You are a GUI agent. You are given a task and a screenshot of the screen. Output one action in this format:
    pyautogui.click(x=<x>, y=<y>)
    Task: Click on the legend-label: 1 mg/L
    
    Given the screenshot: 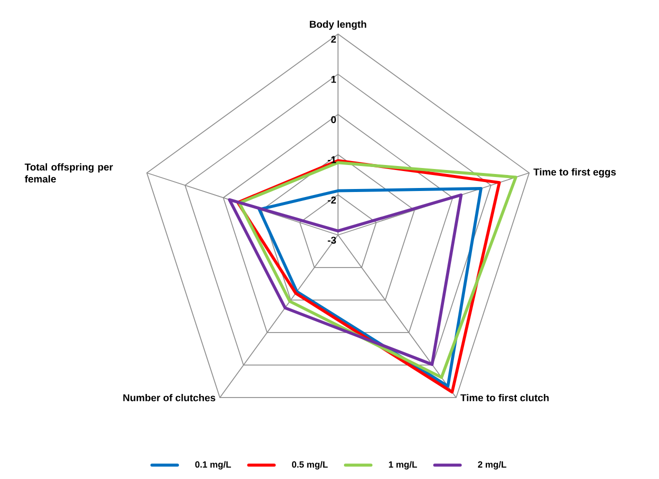 What is the action you would take?
    pyautogui.click(x=403, y=465)
    